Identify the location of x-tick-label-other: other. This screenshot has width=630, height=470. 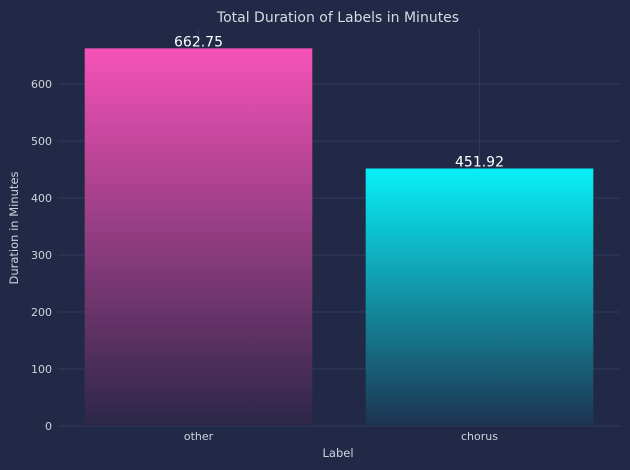
(199, 436).